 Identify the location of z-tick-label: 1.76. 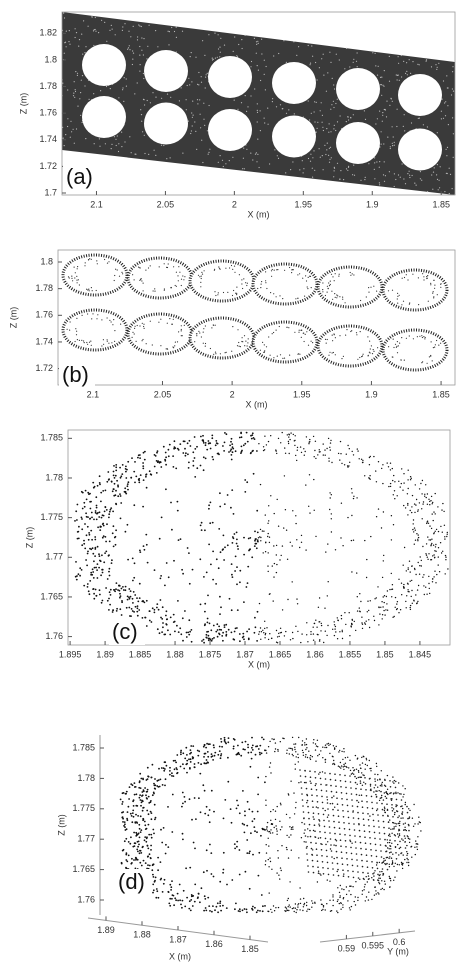
(54, 636).